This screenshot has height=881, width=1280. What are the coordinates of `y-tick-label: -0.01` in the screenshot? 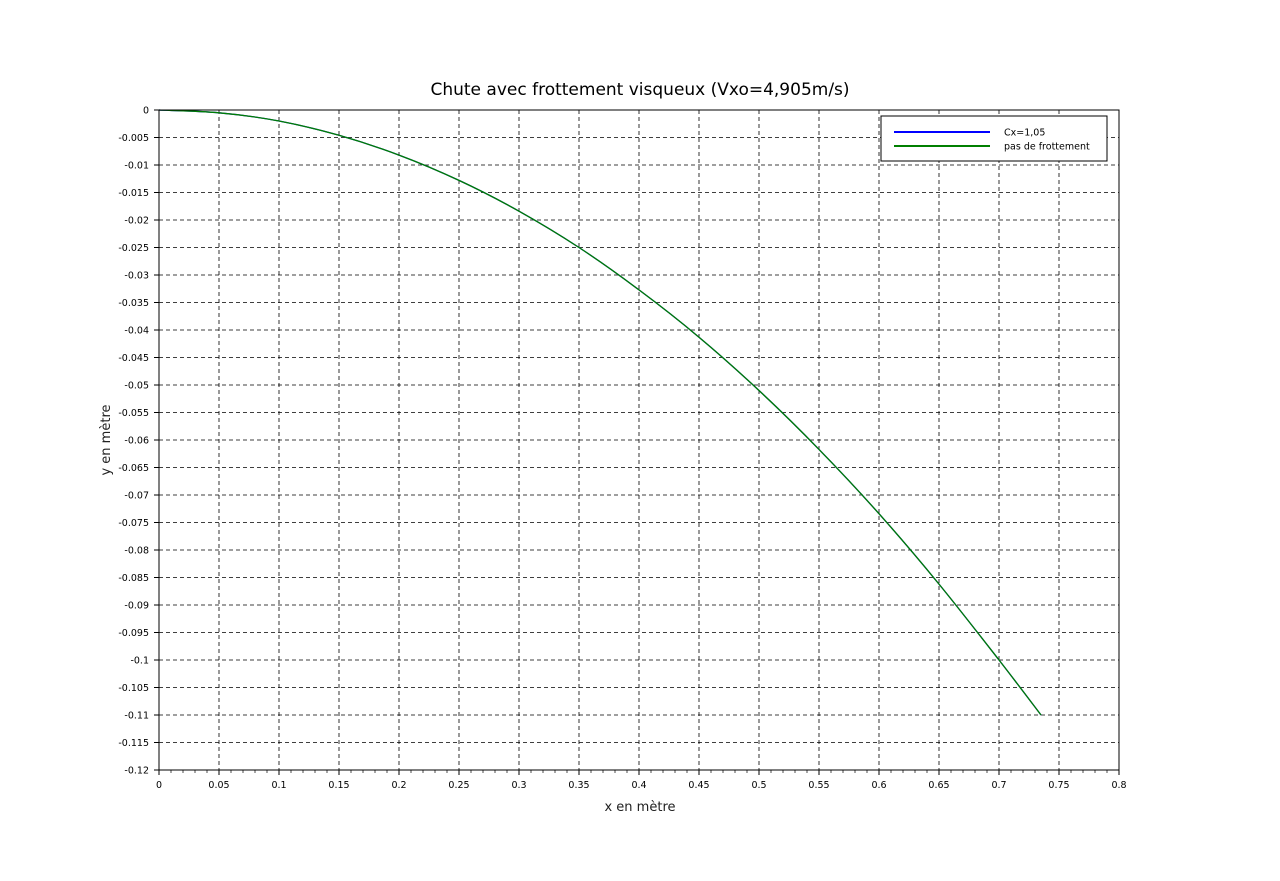 It's located at (136, 166).